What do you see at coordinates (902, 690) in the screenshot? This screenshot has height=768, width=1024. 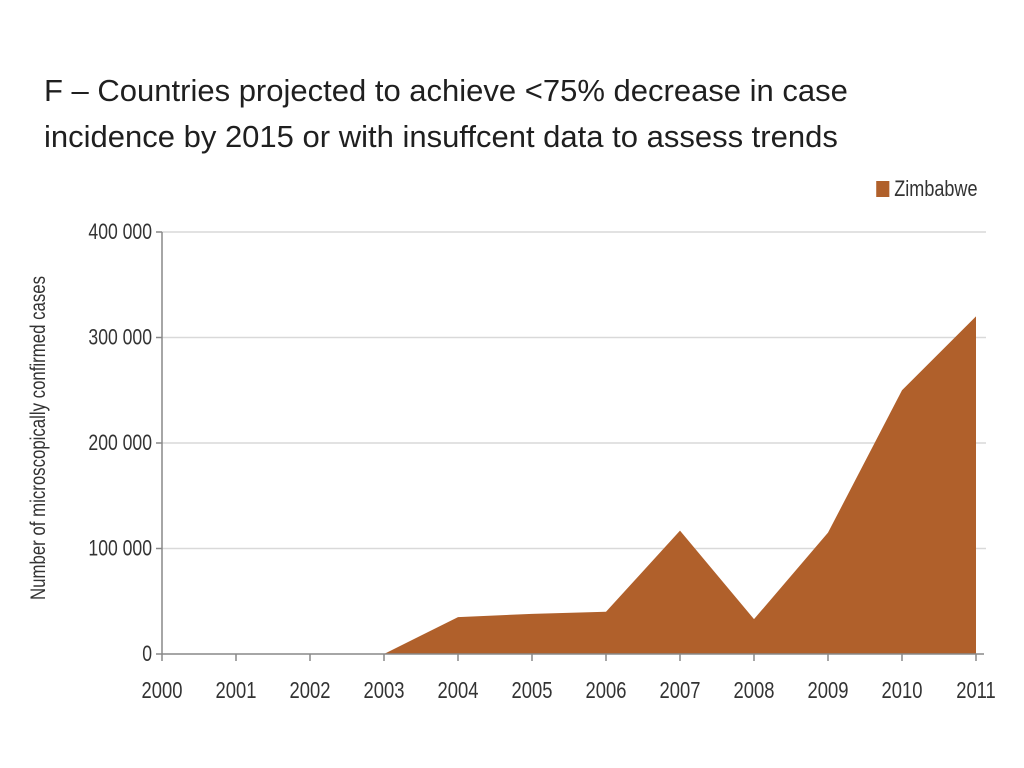 I see `x-tick-label: 2010` at bounding box center [902, 690].